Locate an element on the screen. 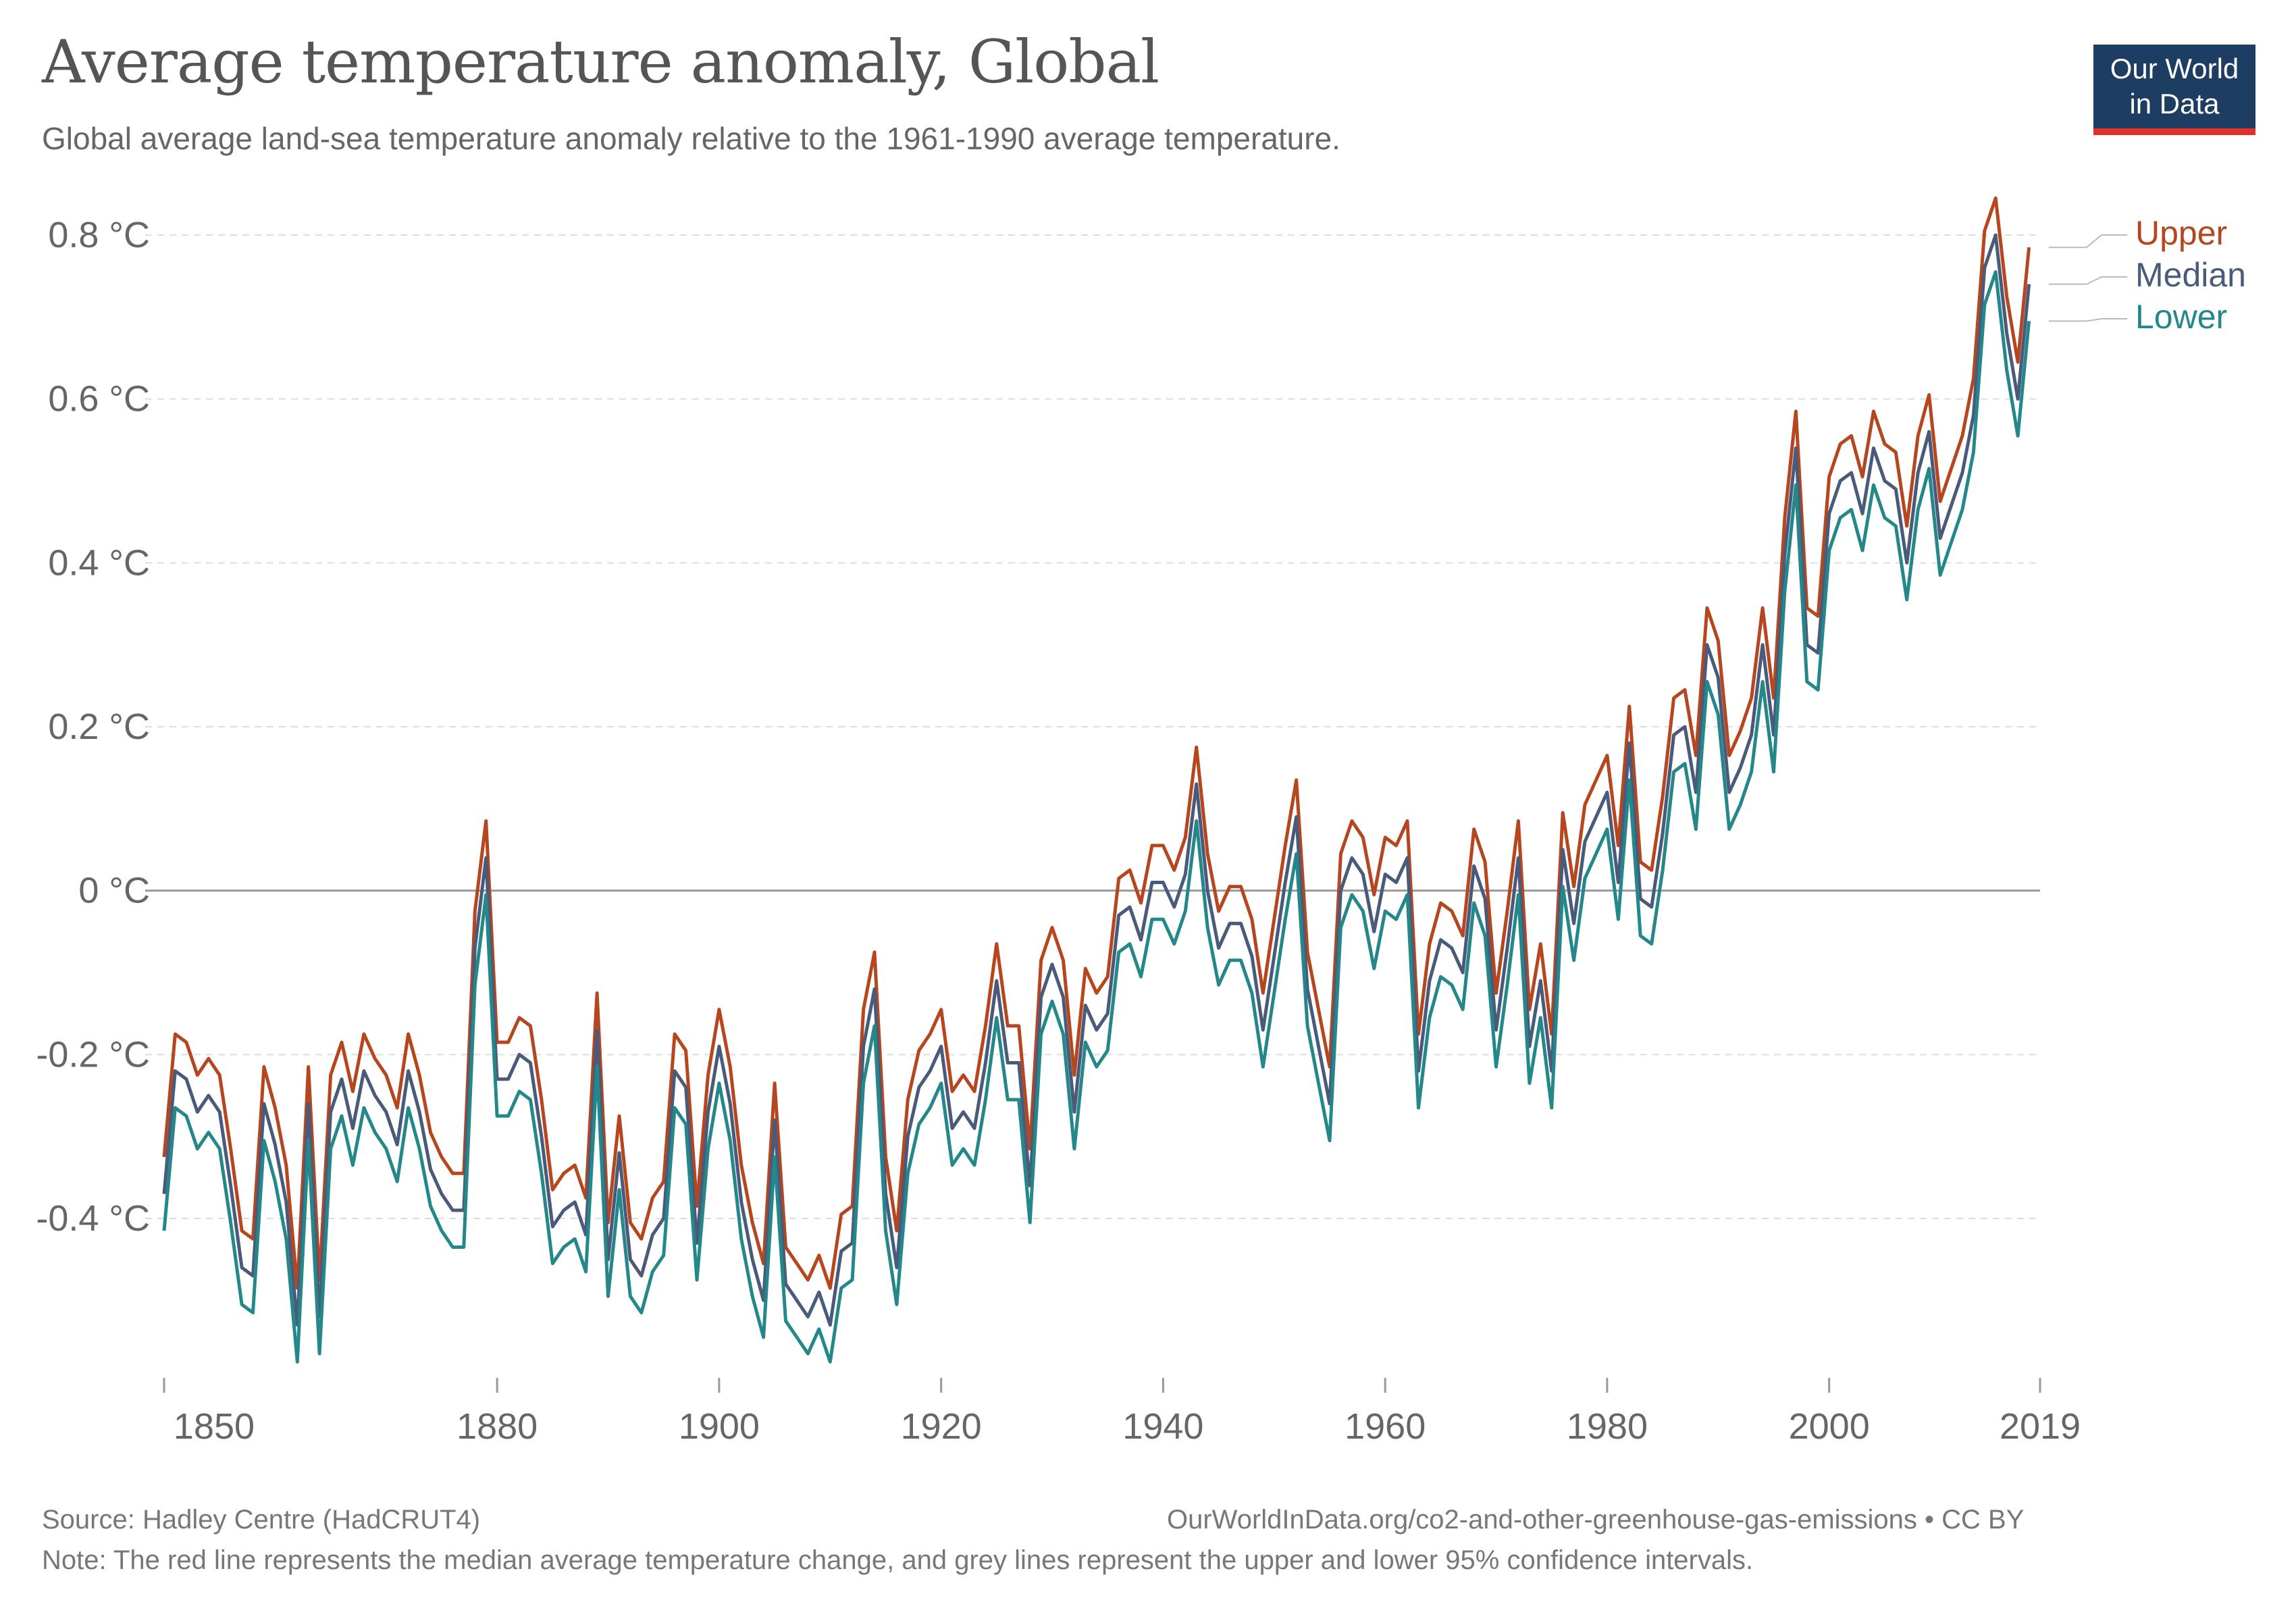  x-tick-label: 1960 is located at coordinates (1385, 1426).